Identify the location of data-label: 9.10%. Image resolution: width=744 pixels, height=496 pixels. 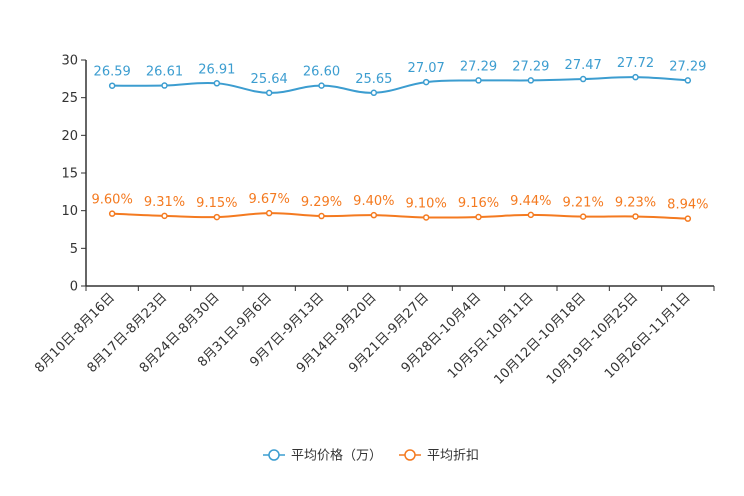
(426, 203).